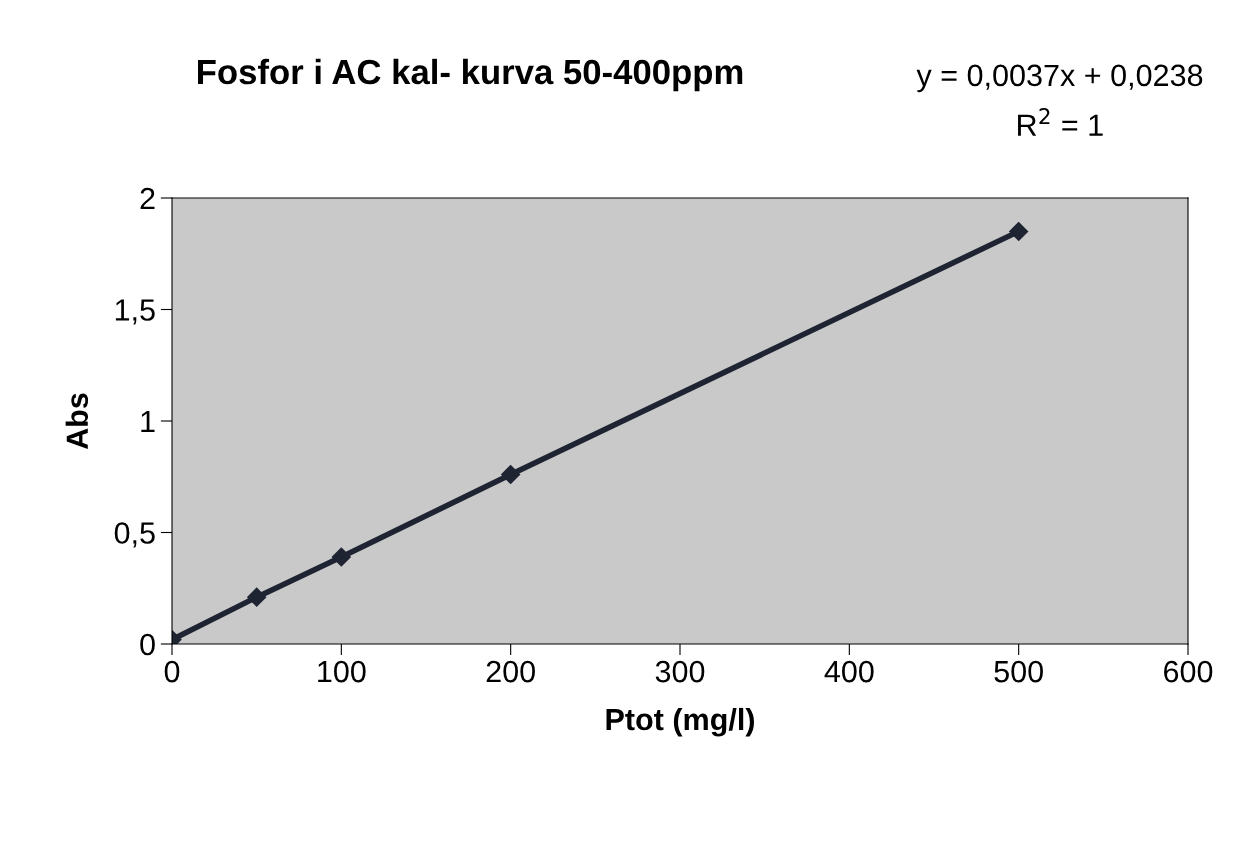  Describe the element at coordinates (147, 644) in the screenshot. I see `y-tick-label: 0` at that location.